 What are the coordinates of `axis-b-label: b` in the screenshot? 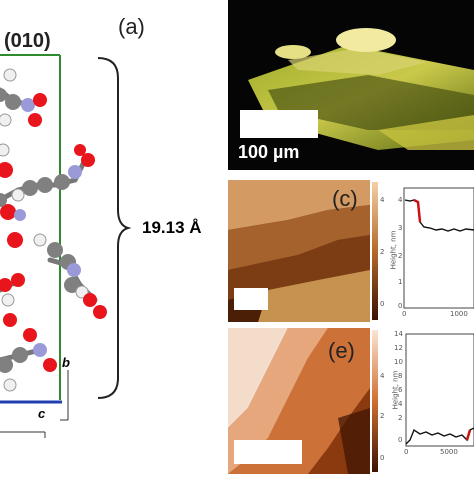 It's located at (66, 362).